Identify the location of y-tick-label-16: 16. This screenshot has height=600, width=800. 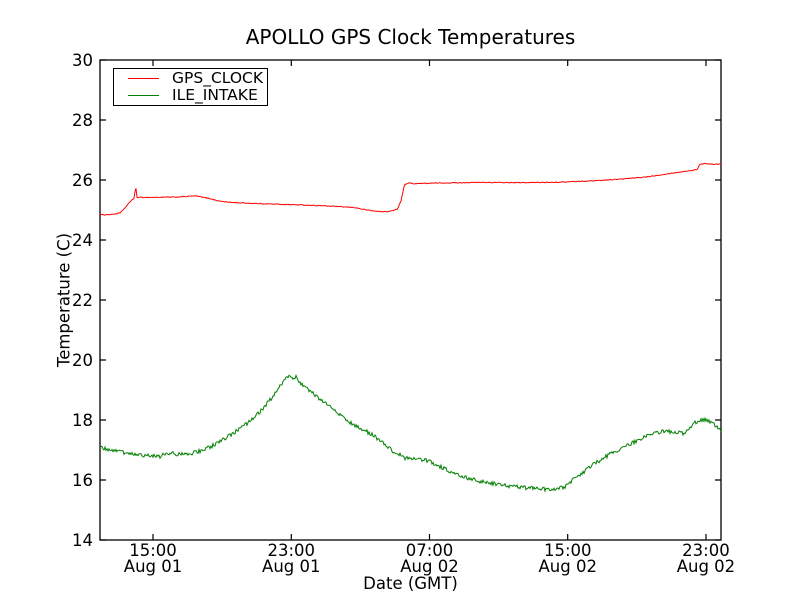
(82, 480).